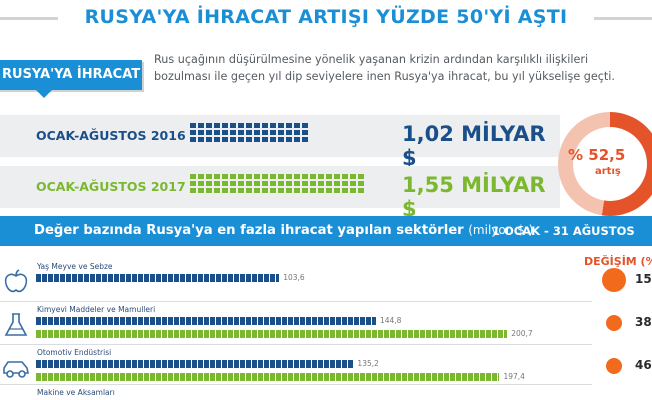 This screenshot has height=400, width=652. Describe the element at coordinates (501, 230) in the screenshot. I see `sectors-unit: (milyon $ )` at that location.